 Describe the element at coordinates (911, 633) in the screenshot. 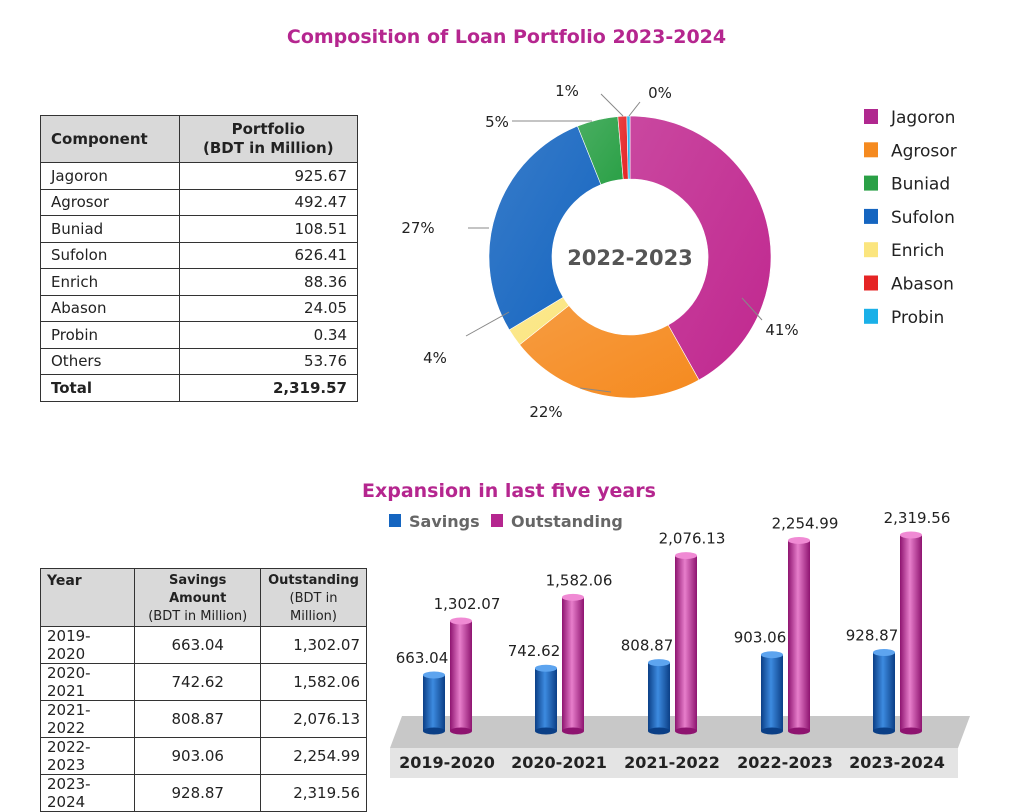

I see `outstanding-bar-2023-2024` at that location.